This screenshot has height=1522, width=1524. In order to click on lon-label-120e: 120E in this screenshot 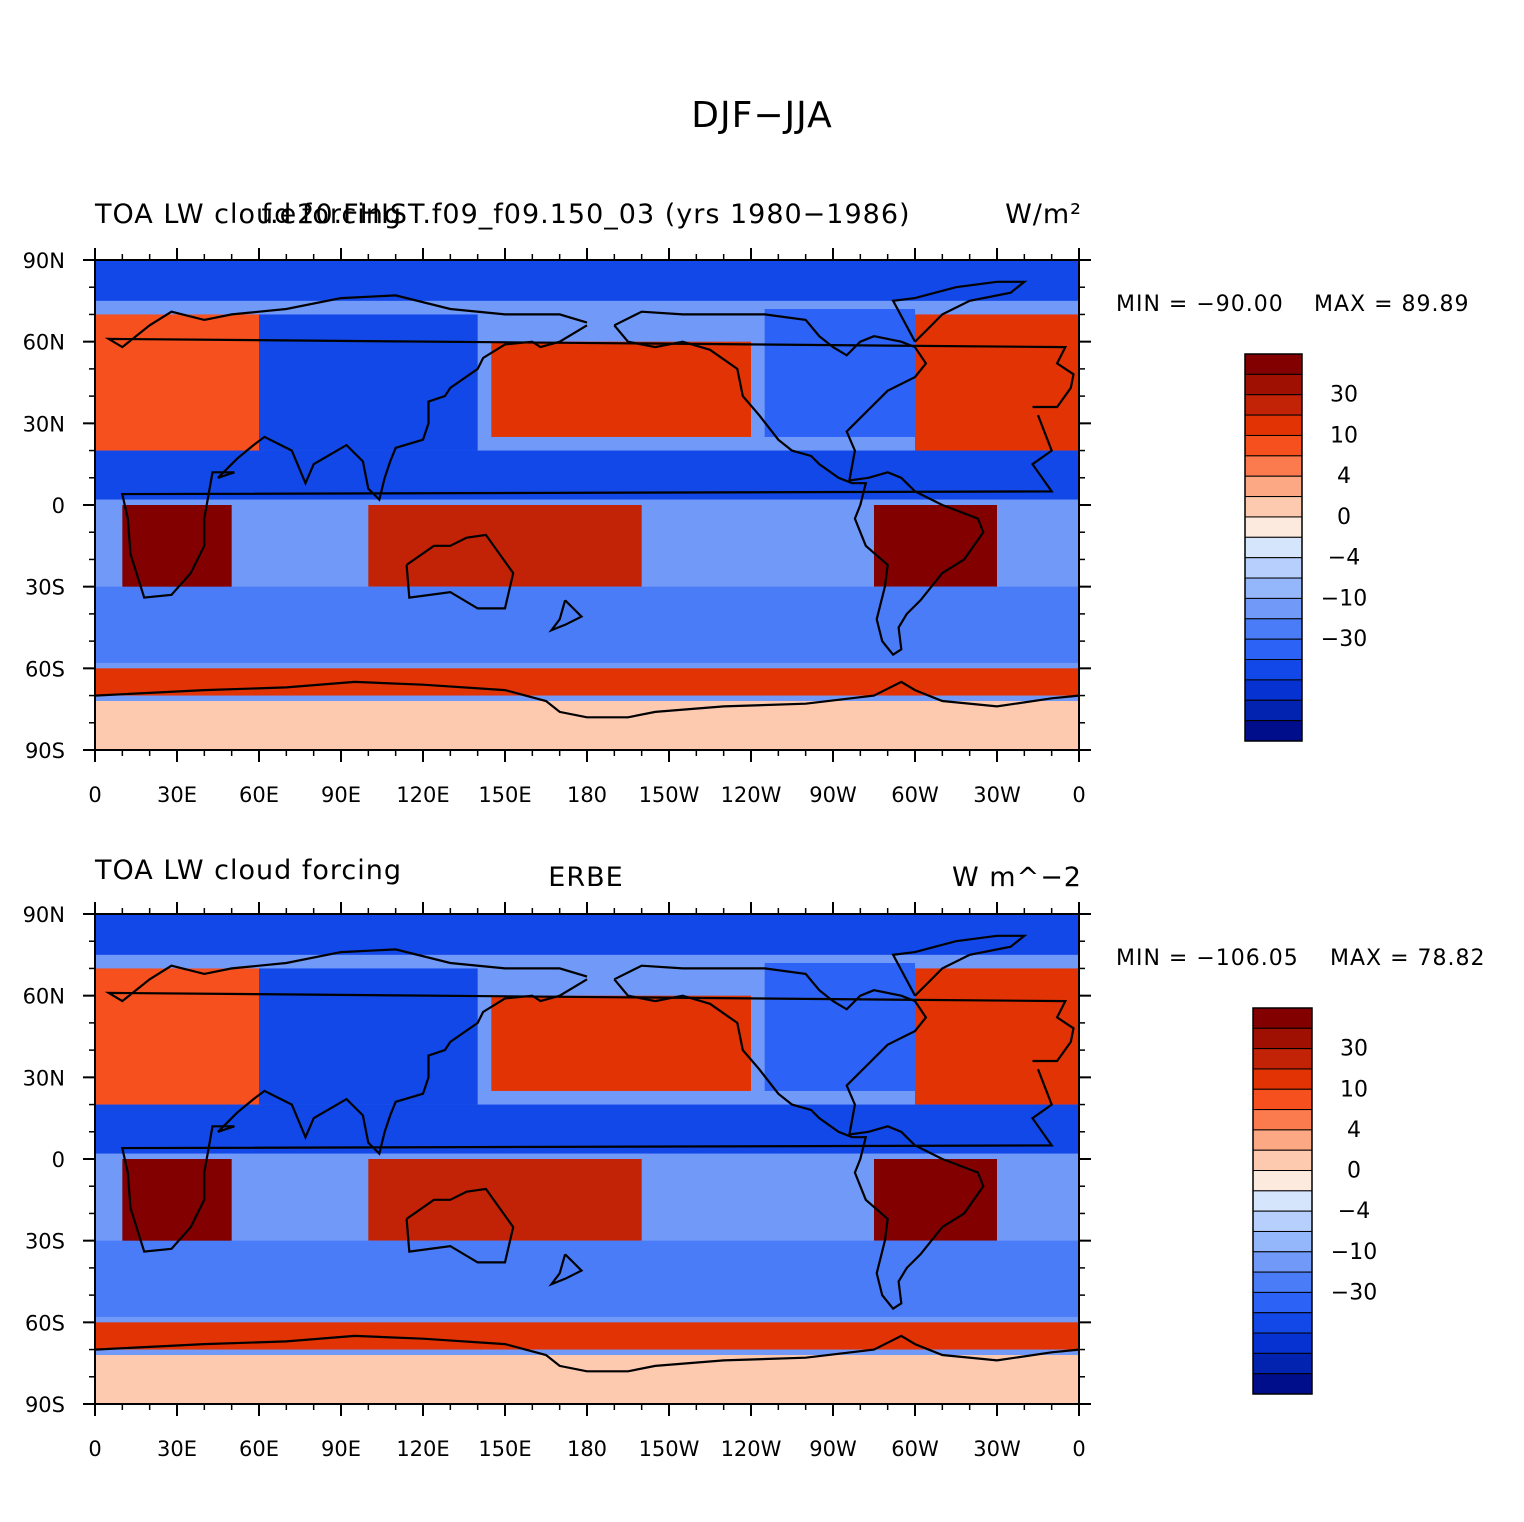, I will do `click(422, 1449)`.